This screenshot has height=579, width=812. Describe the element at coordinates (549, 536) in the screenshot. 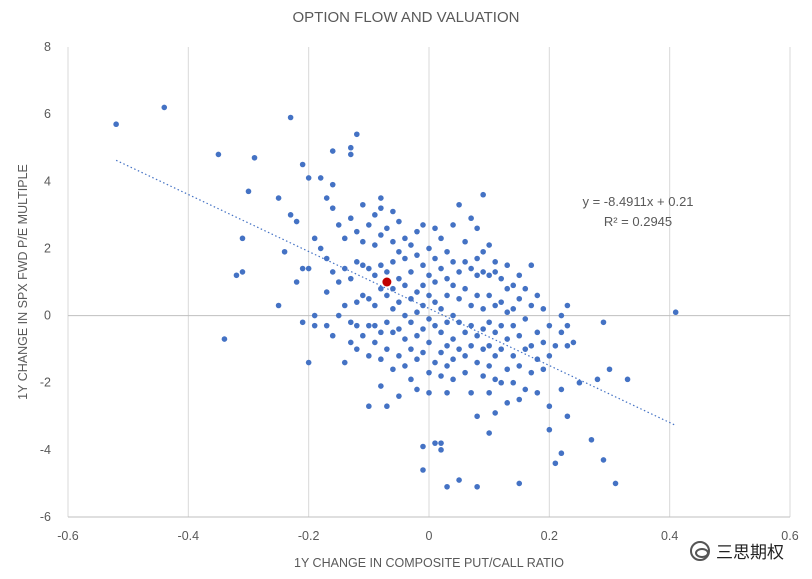

I see `x-tick-label: 0.2` at that location.